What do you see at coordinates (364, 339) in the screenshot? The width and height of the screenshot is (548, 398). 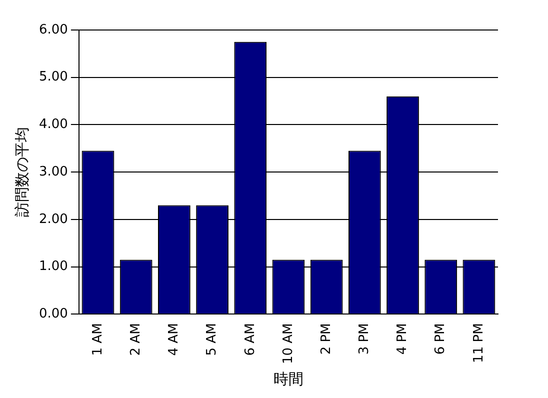 I see `x-tick-label: 3 PM` at bounding box center [364, 339].